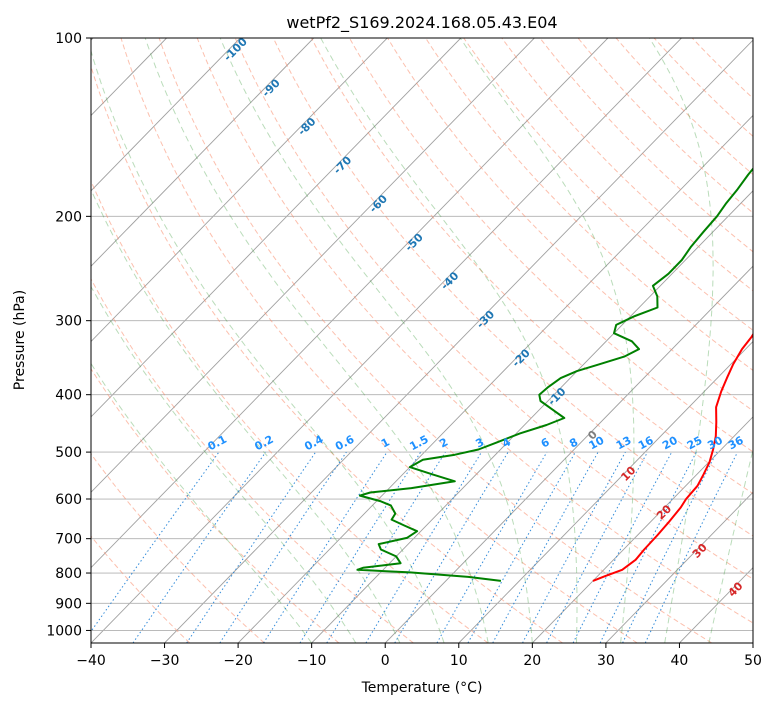  I want to click on y-tick-label: 700, so click(68, 540).